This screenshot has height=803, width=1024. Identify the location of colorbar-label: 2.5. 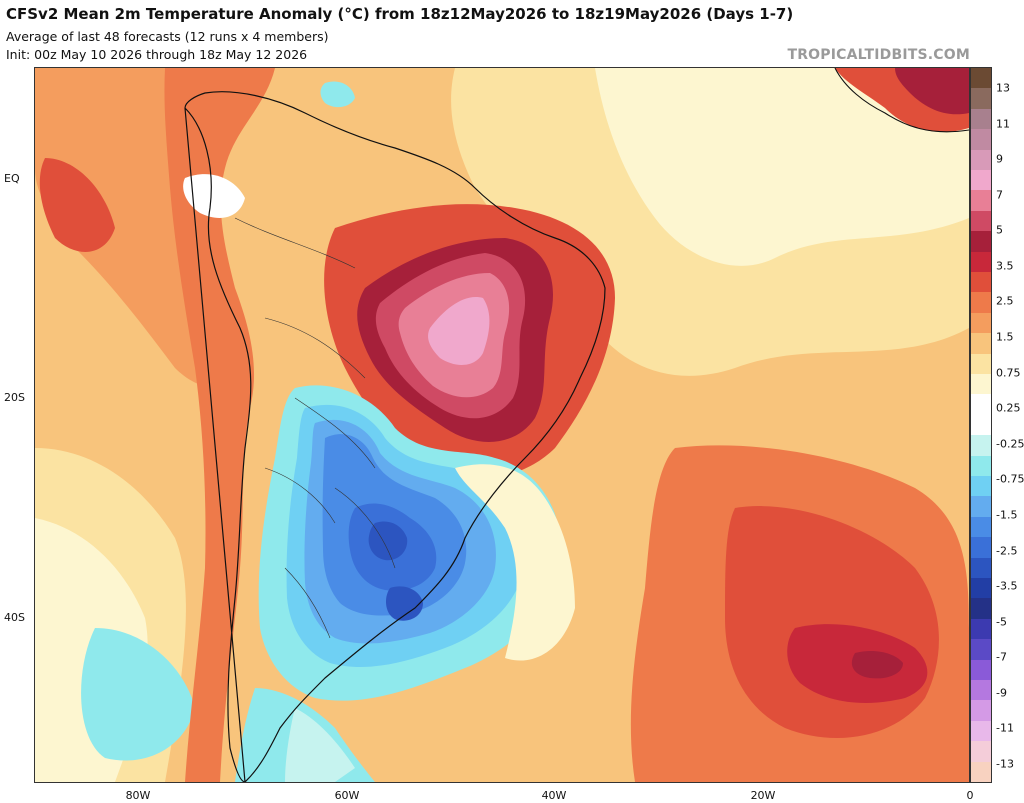
(1005, 301).